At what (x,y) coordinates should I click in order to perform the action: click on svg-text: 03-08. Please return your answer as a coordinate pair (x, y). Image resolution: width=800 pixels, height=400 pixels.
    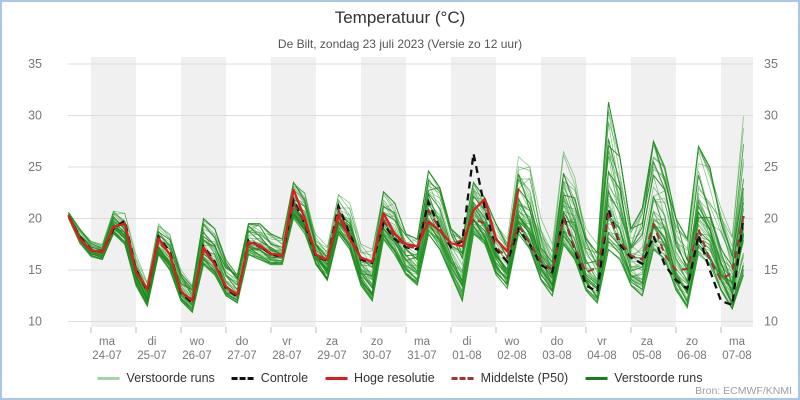
    Looking at the image, I should click on (556, 356).